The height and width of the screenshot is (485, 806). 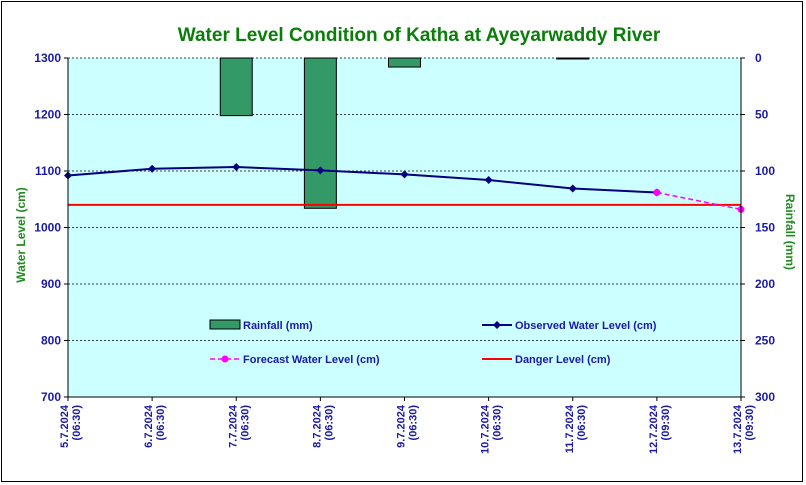 What do you see at coordinates (317, 426) in the screenshot?
I see `x-tick-label-line: 8.7.2024` at bounding box center [317, 426].